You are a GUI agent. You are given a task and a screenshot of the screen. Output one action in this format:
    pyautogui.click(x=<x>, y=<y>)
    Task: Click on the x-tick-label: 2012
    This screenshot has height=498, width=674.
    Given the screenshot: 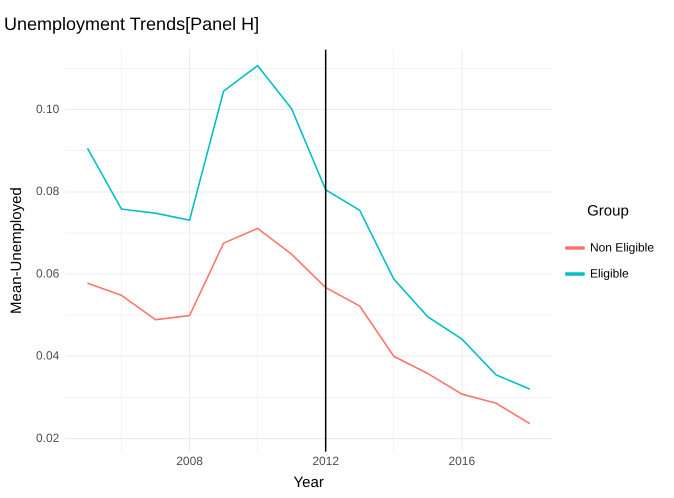 What is the action you would take?
    pyautogui.click(x=326, y=461)
    